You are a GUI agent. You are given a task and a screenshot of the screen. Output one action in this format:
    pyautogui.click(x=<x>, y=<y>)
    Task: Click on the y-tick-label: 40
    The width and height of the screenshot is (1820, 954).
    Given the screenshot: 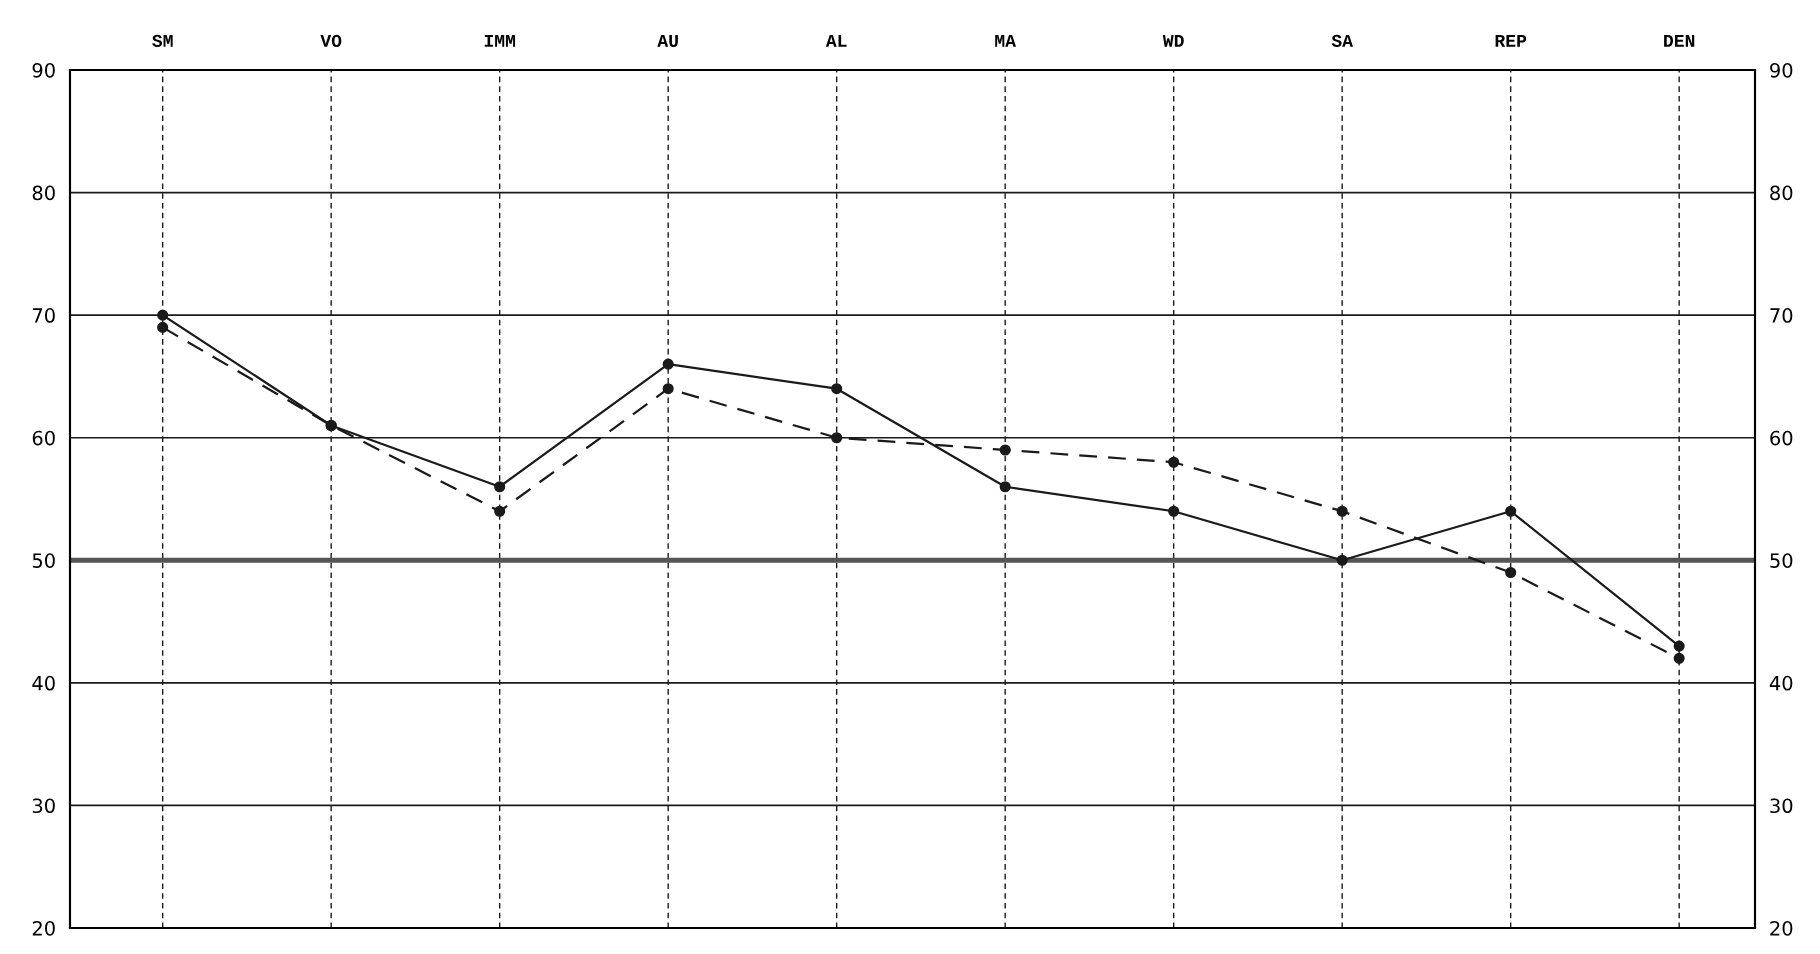 What is the action you would take?
    pyautogui.click(x=43, y=683)
    